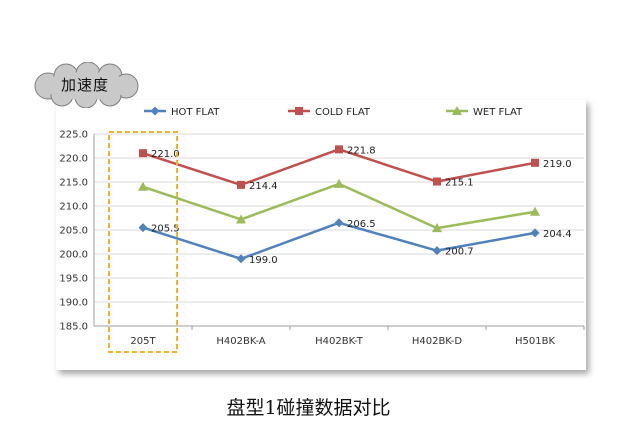  What do you see at coordinates (73, 159) in the screenshot?
I see `y-tick-label: 220.0` at bounding box center [73, 159].